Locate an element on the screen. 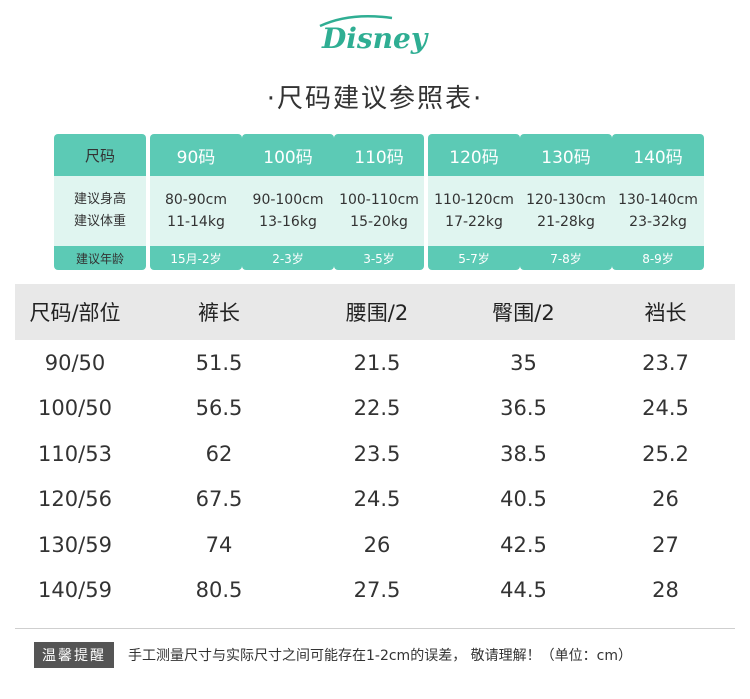 The image size is (750, 699). table-cell: 23.5 is located at coordinates (377, 453).